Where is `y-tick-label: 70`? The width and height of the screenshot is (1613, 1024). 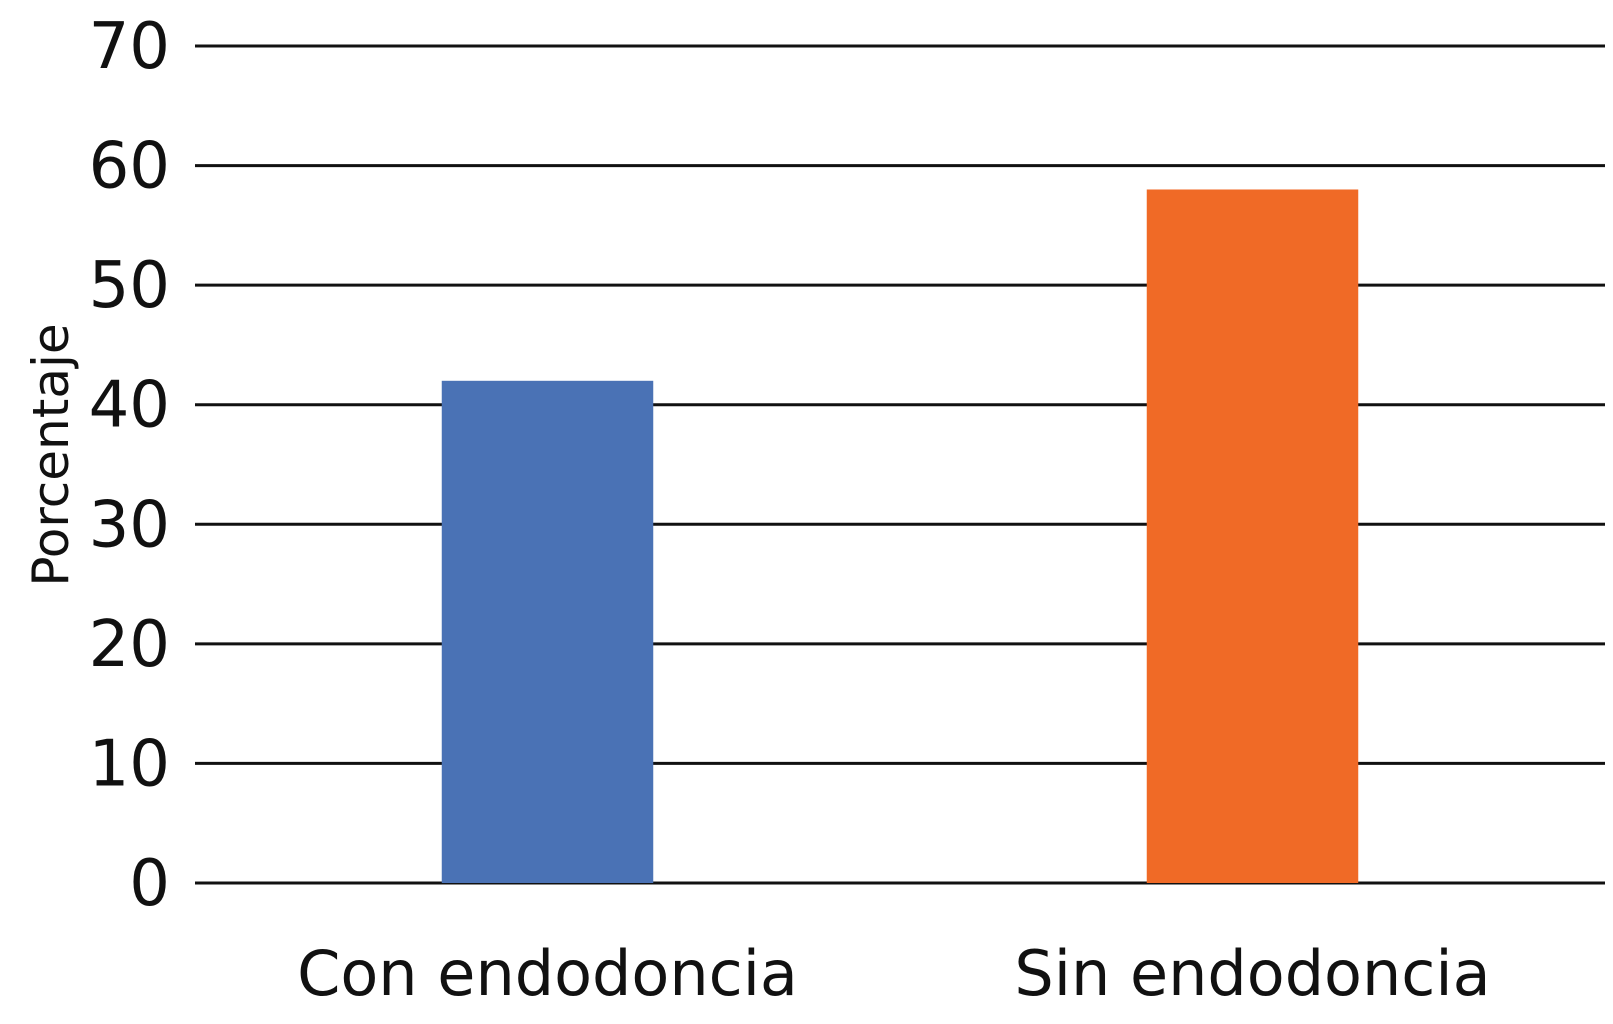 y-tick-label: 70 is located at coordinates (129, 47).